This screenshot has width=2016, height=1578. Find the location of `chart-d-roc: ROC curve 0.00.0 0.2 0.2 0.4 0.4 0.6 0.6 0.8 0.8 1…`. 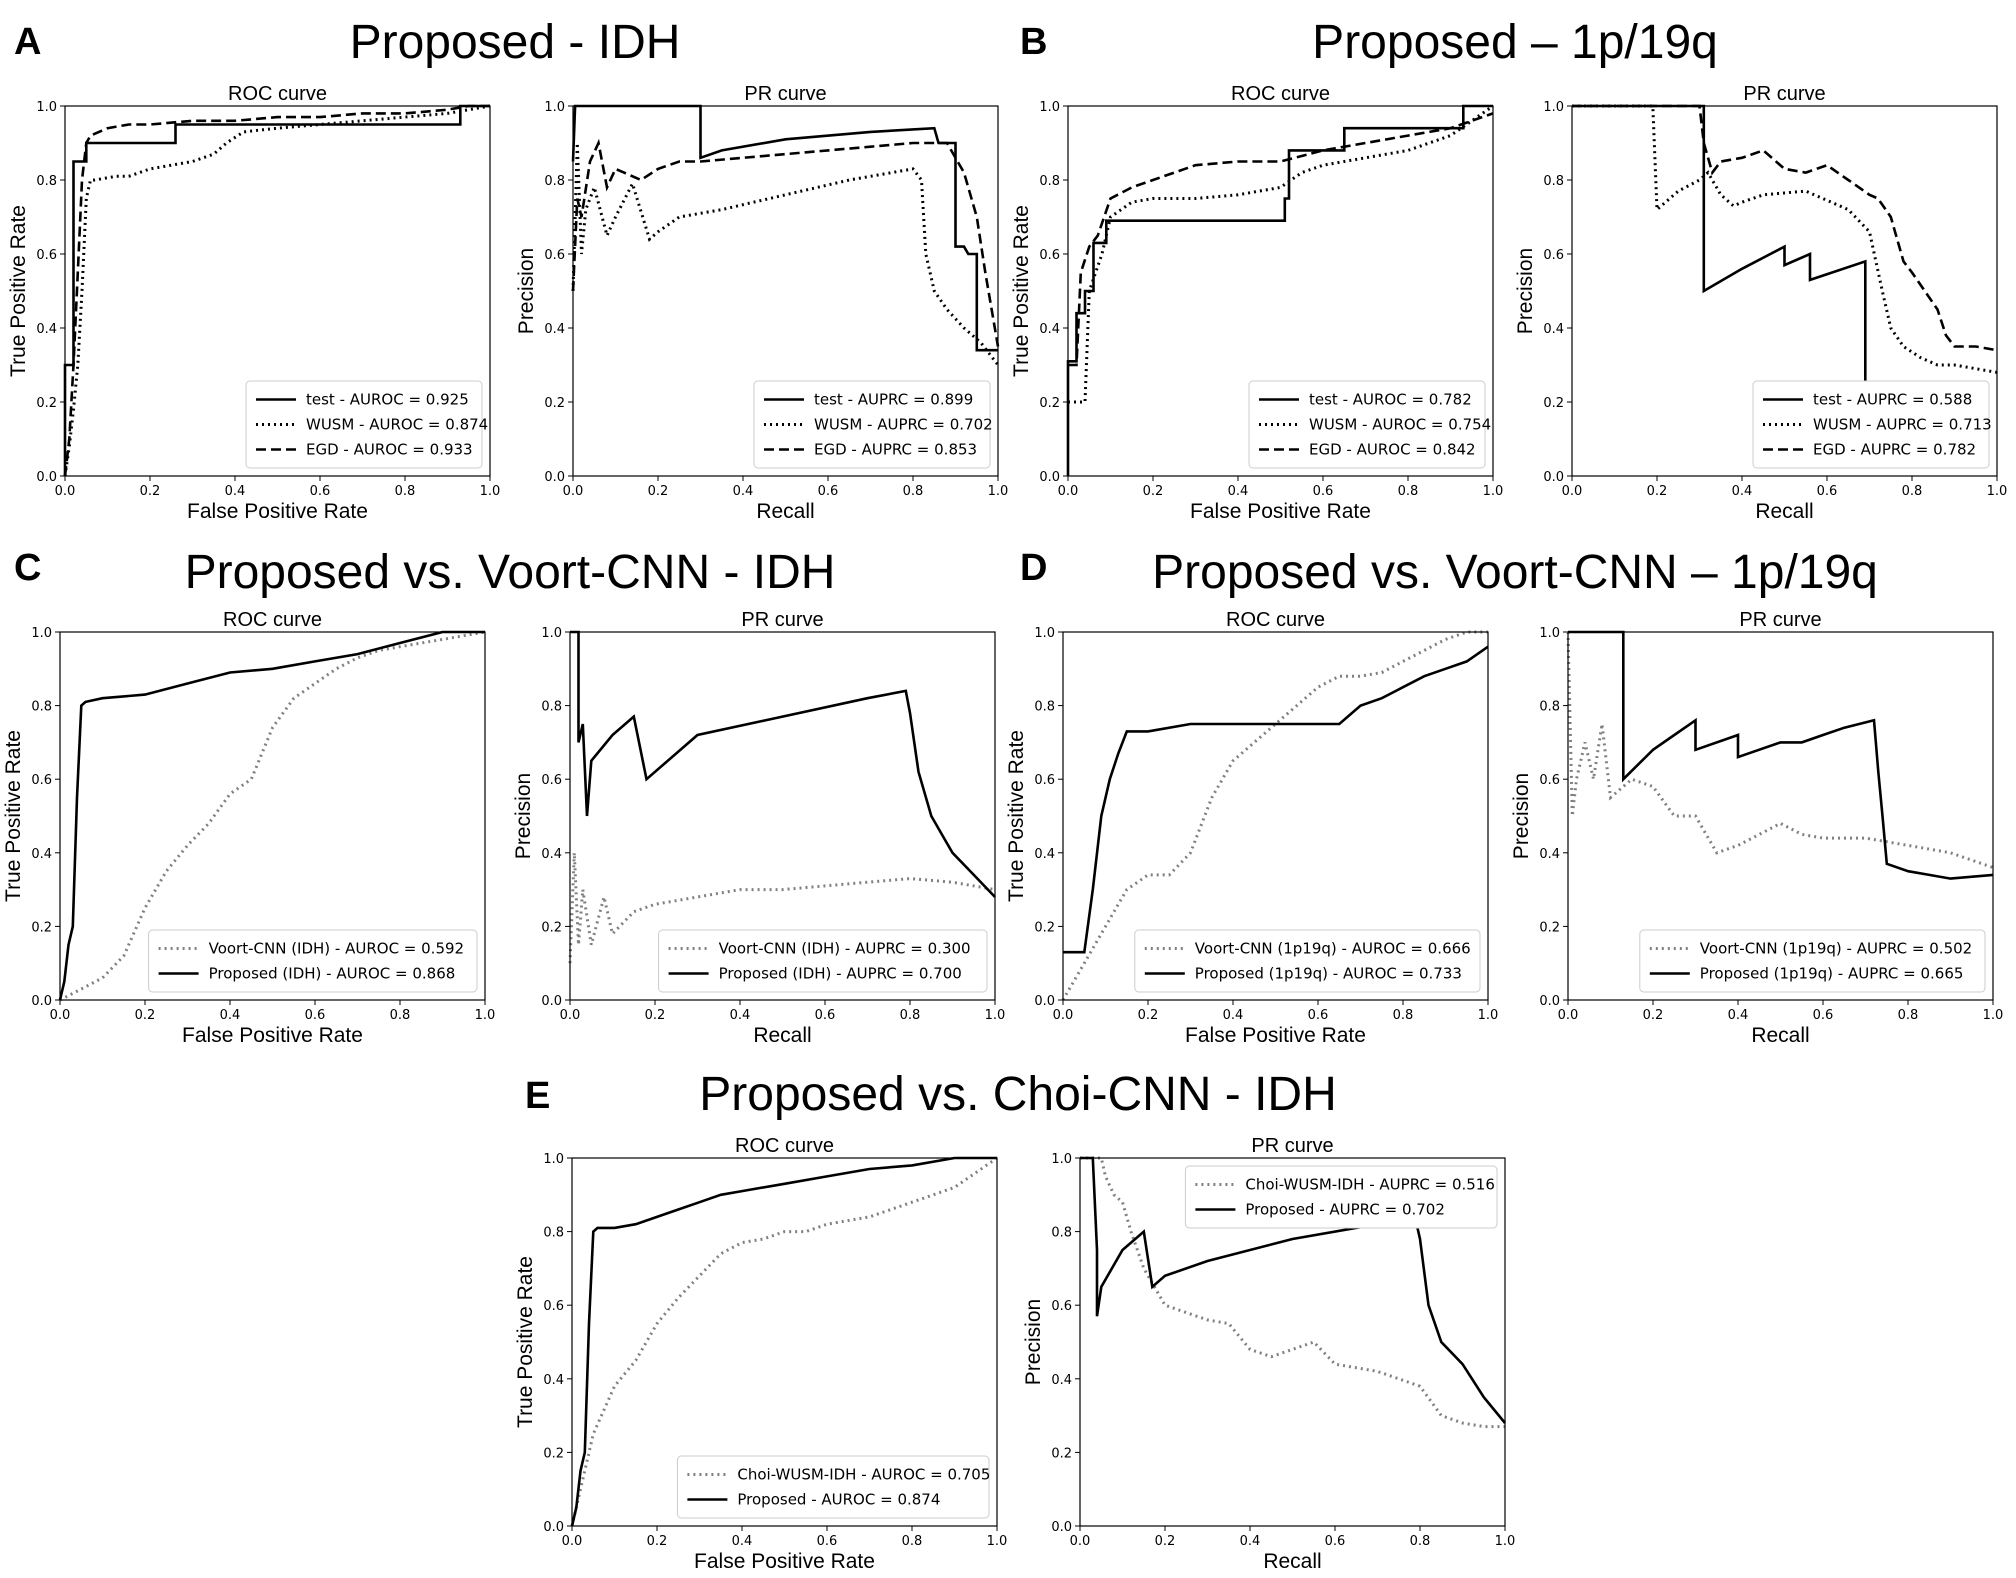

chart-d-roc: ROC curve 0.00.0 0.2 0.2 0.4 0.4 0.6 0.6 0.8 0.8 1… is located at coordinates (1251, 828).